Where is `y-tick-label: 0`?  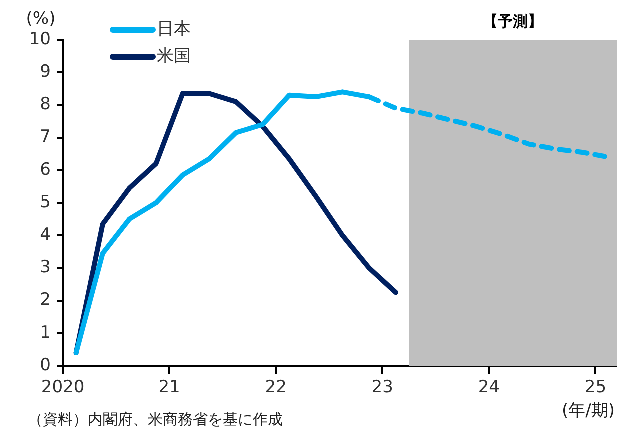 y-tick-label: 0 is located at coordinates (45, 365).